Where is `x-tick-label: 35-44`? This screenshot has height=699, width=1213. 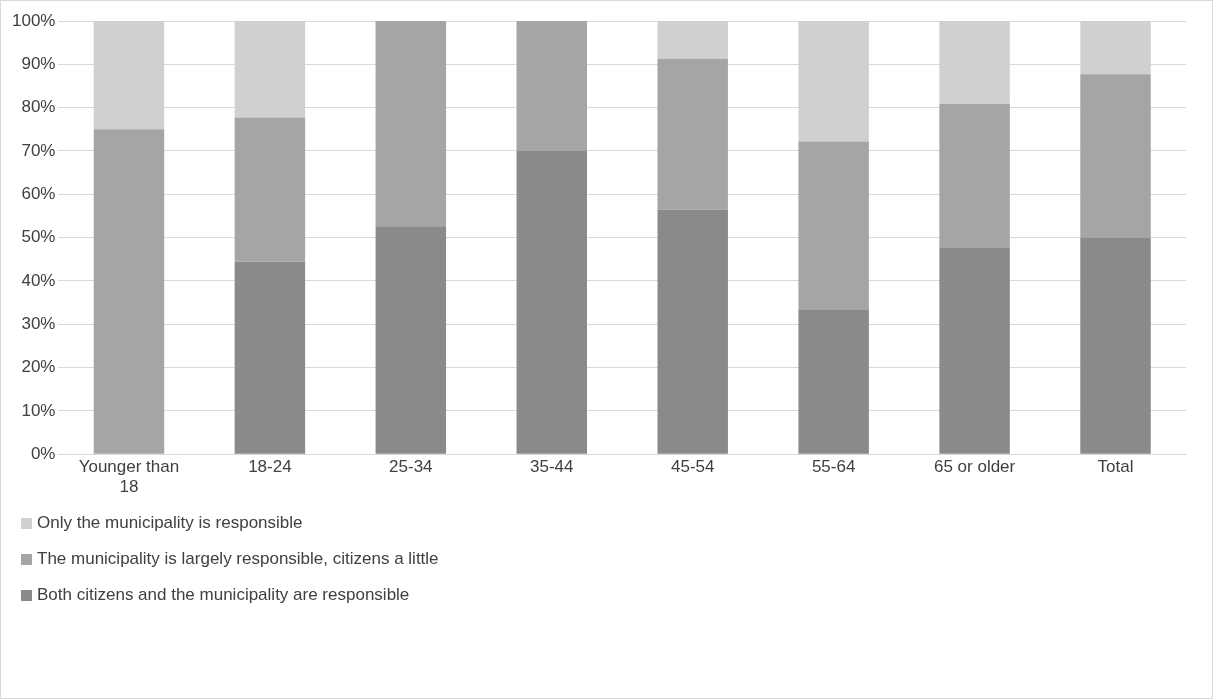 x-tick-label: 35-44 is located at coordinates (552, 467).